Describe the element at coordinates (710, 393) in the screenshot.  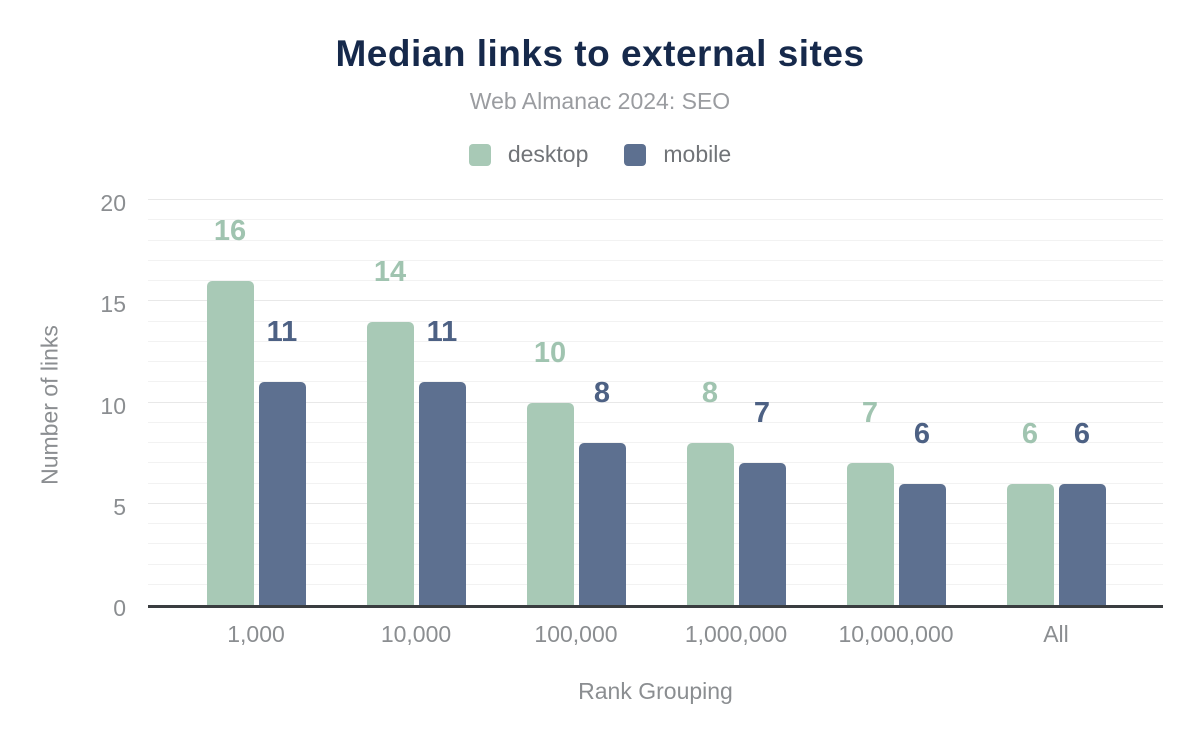
I see `data-label-desktop: 8` at that location.